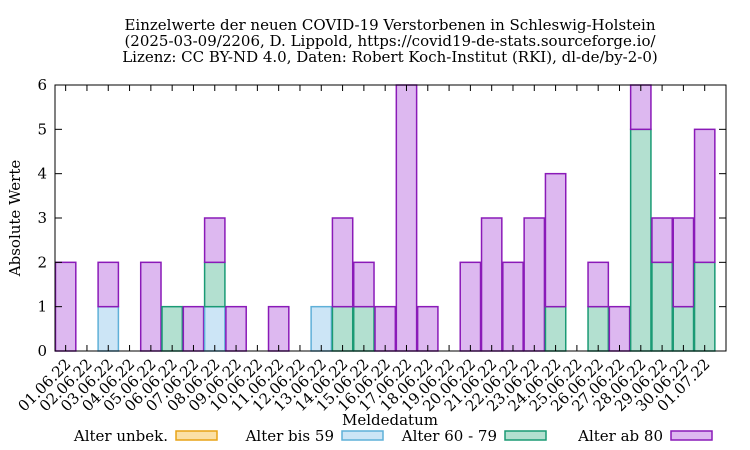  What do you see at coordinates (683, 328) in the screenshot?
I see `bar-30.06.22-series-2` at bounding box center [683, 328].